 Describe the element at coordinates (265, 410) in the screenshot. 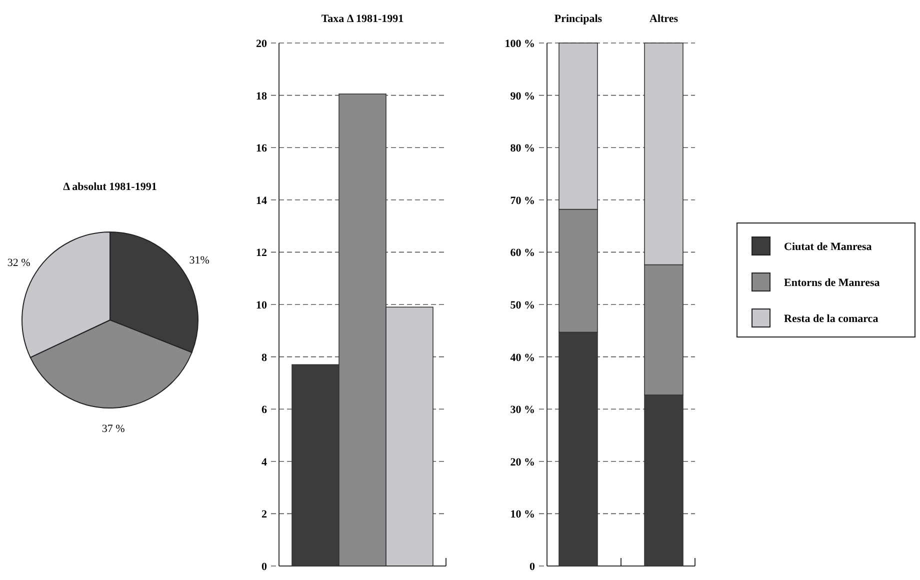

I see `y-tick-label: 6` at that location.